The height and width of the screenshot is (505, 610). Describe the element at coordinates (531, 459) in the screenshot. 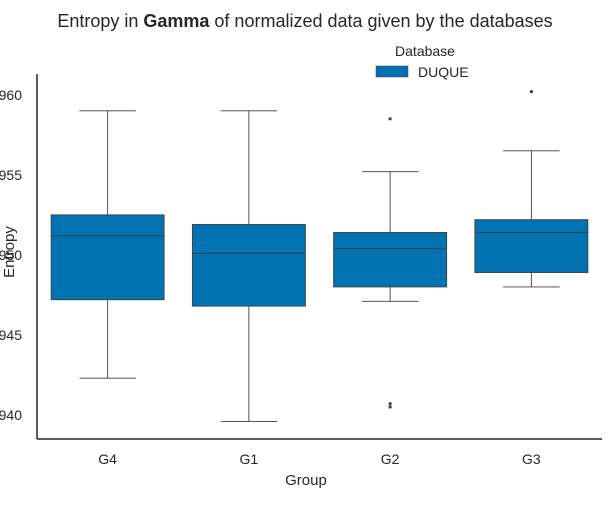

I see `x-tick-label: G3` at that location.